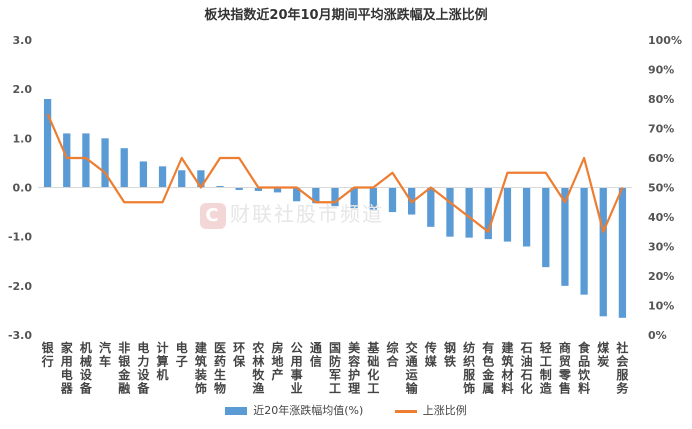  What do you see at coordinates (661, 217) in the screenshot?
I see `right-tick-label: 40%` at bounding box center [661, 217].